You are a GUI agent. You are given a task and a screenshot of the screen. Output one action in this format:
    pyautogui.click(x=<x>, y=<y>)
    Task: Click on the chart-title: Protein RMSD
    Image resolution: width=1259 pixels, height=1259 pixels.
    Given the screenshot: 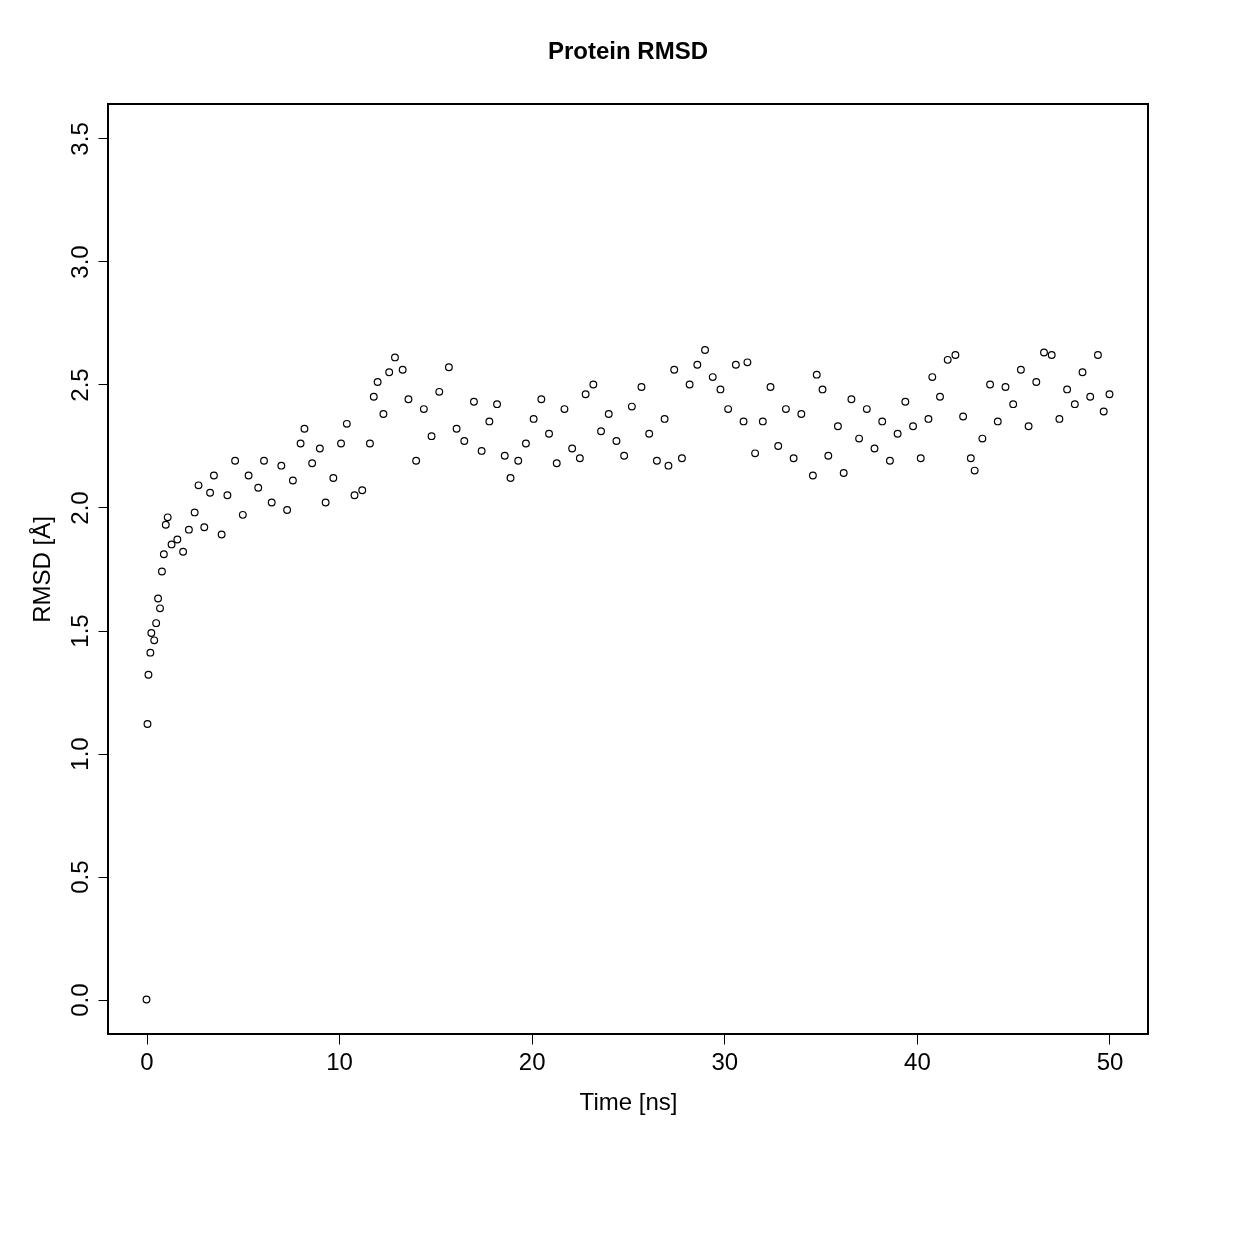 What is the action you would take?
    pyautogui.click(x=628, y=50)
    